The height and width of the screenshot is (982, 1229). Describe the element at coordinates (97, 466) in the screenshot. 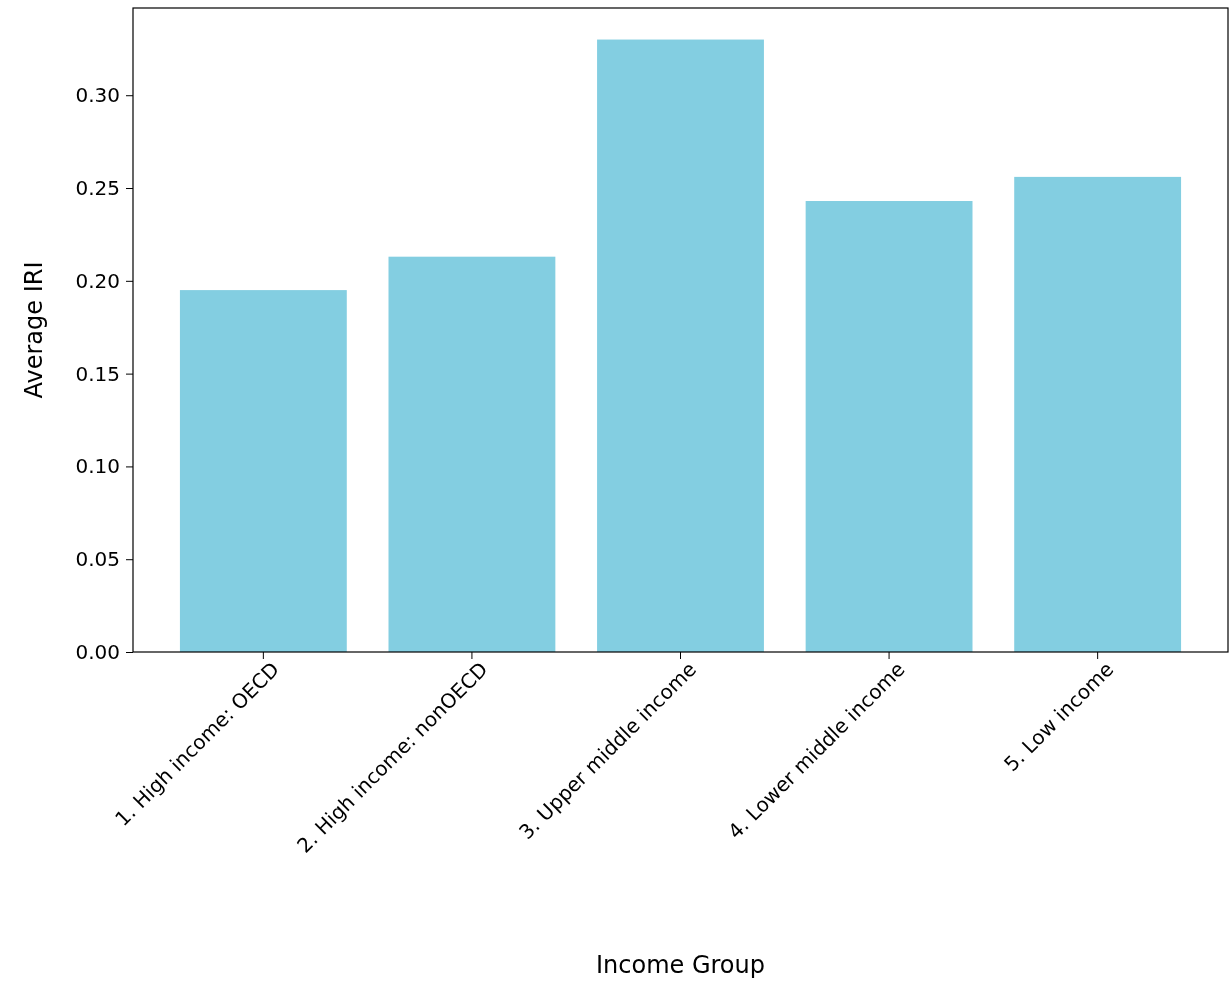

I see `y-tick-label: 0.10` at that location.